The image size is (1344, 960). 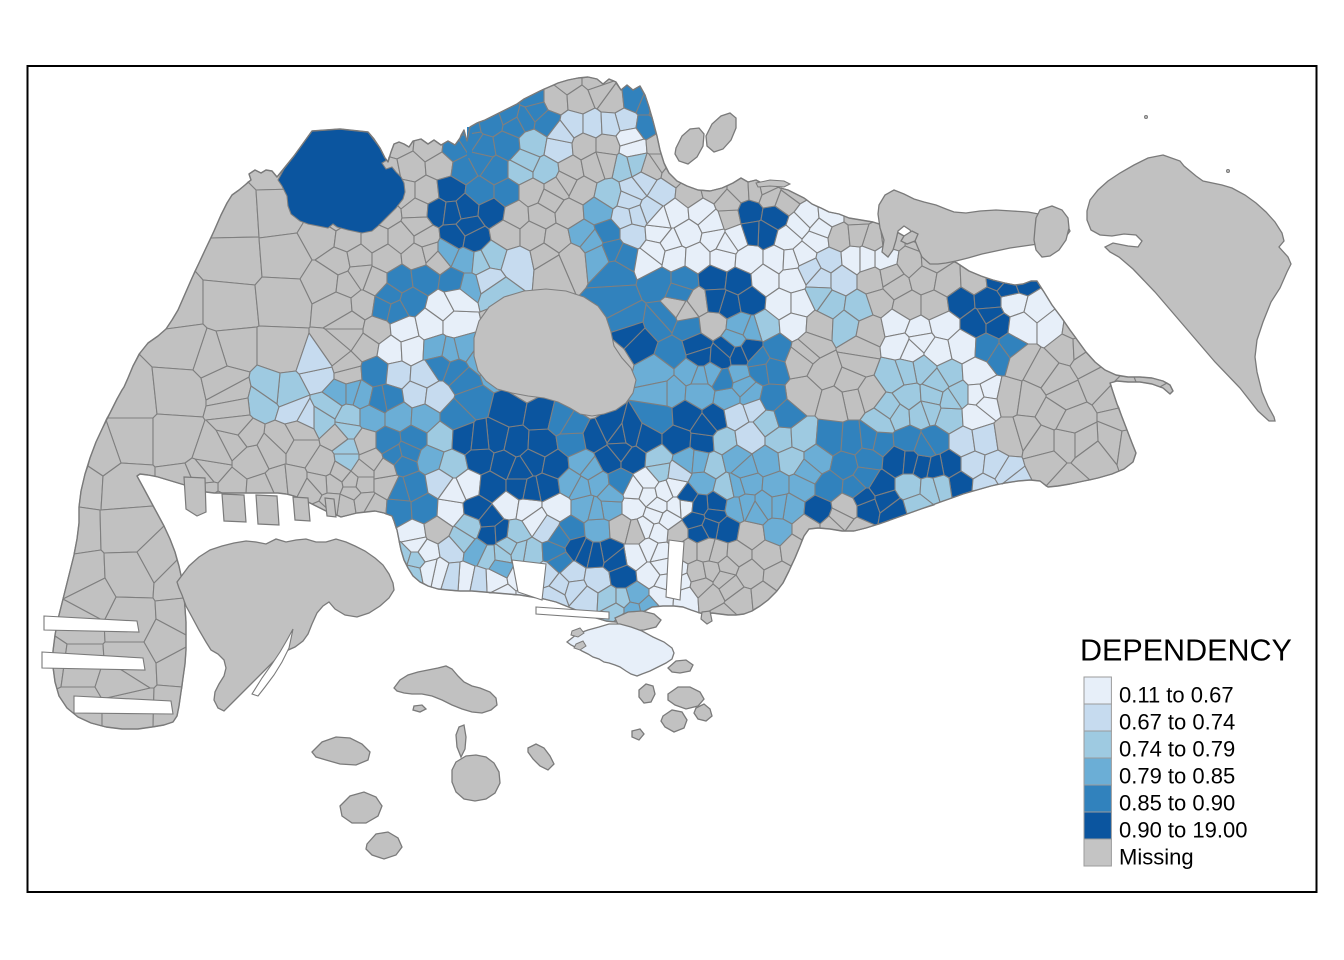 I want to click on svg-text: 0.85 to 0.90, so click(x=1177, y=803).